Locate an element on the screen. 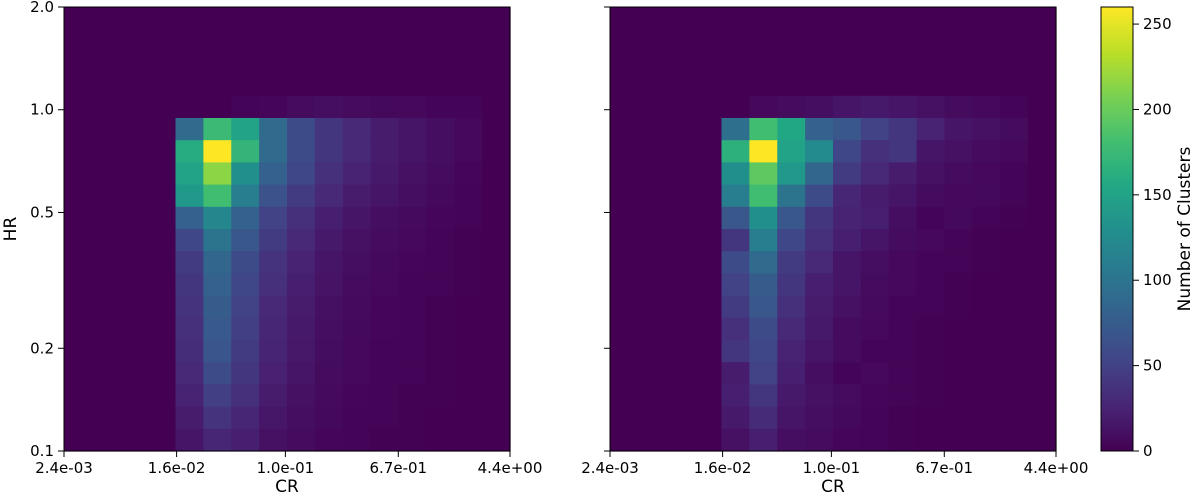 Image resolution: width=1200 pixels, height=499 pixels. y-ticks-right is located at coordinates (607, 229).